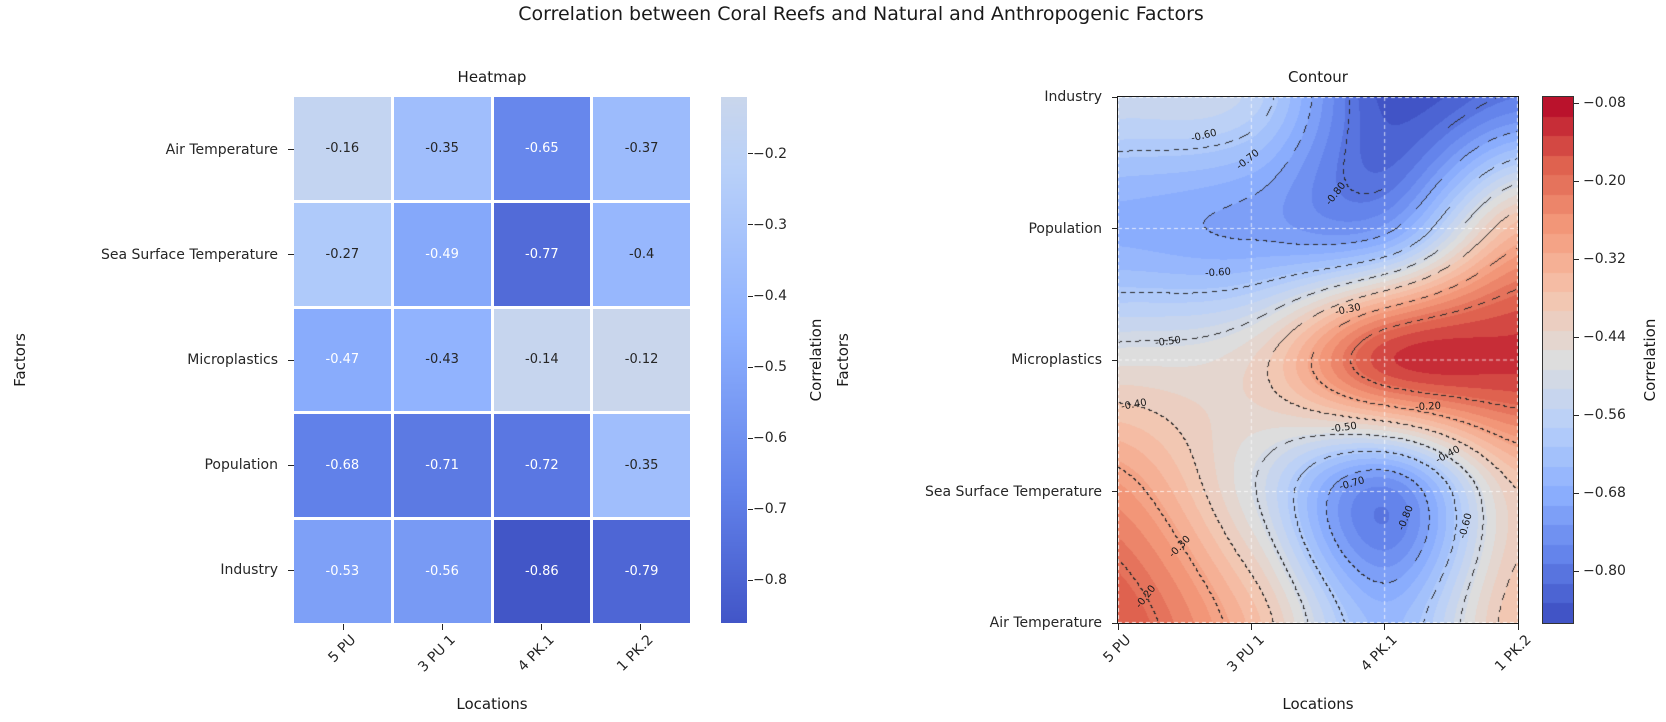 The image size is (1666, 722). What do you see at coordinates (1604, 181) in the screenshot?
I see `contour-colorbar-tick-label: −0.20` at bounding box center [1604, 181].